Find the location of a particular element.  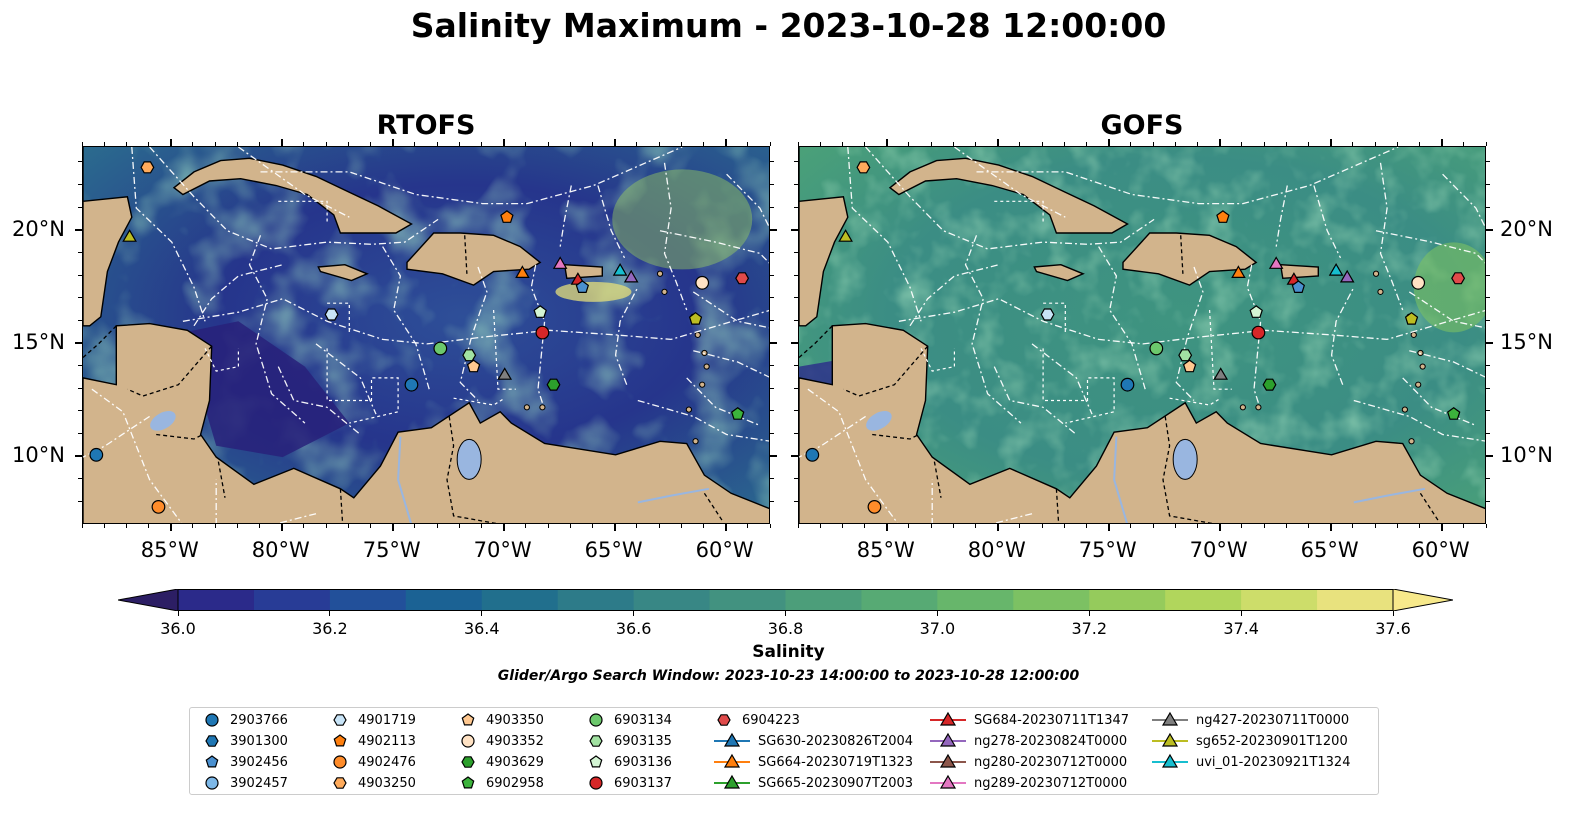

lat-tick-label: 15°N is located at coordinates (1526, 341).